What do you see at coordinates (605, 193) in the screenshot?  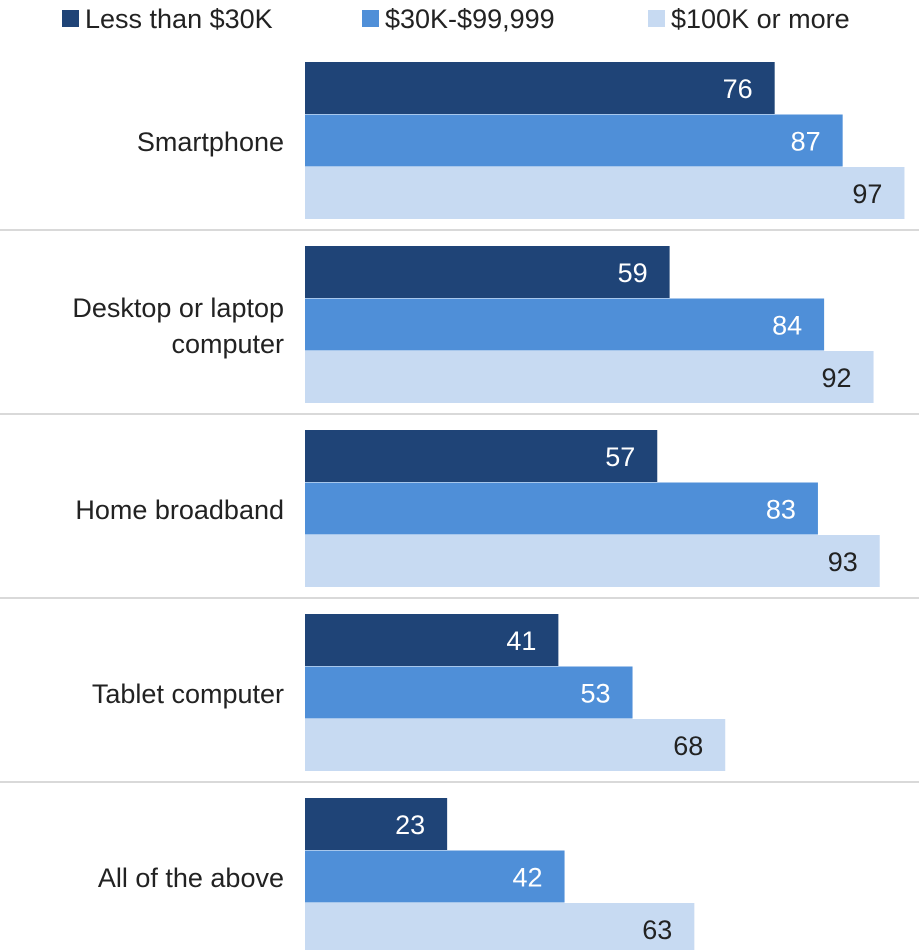 I see `bar-smartphone-100k-or-more` at bounding box center [605, 193].